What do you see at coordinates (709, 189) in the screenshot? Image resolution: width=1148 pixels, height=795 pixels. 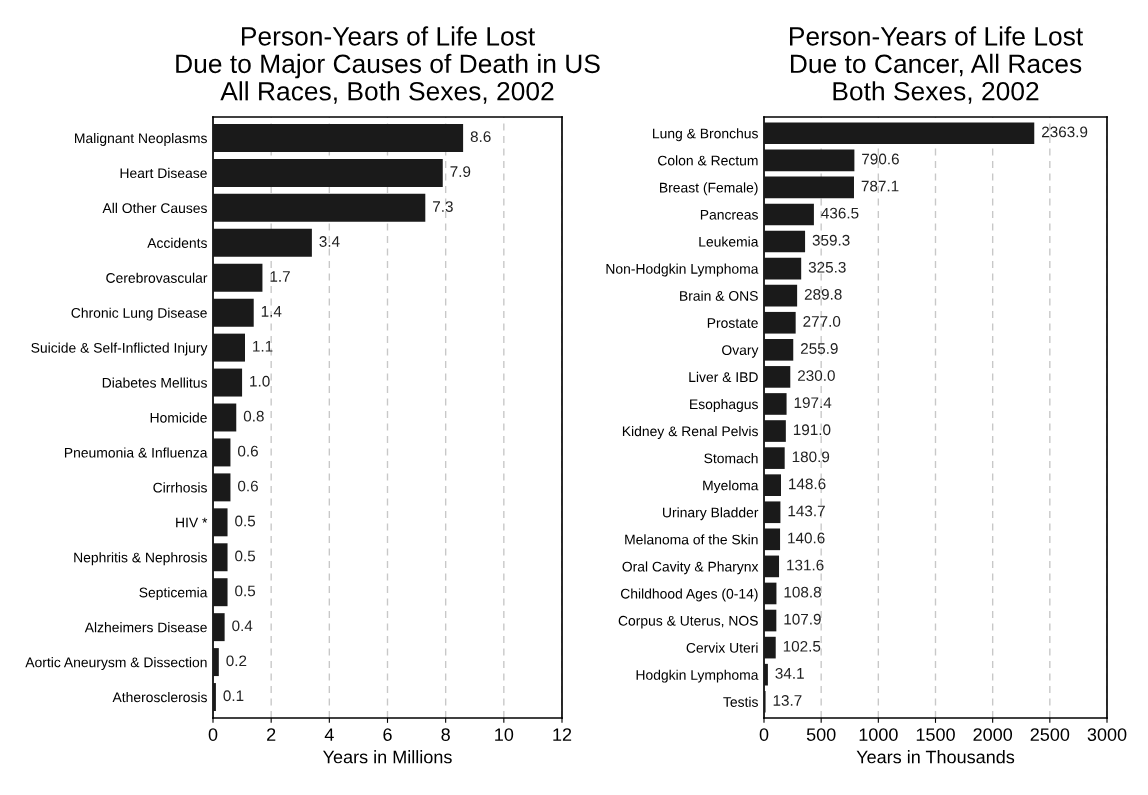 I see `y-tick-label: Breast (Female)` at bounding box center [709, 189].